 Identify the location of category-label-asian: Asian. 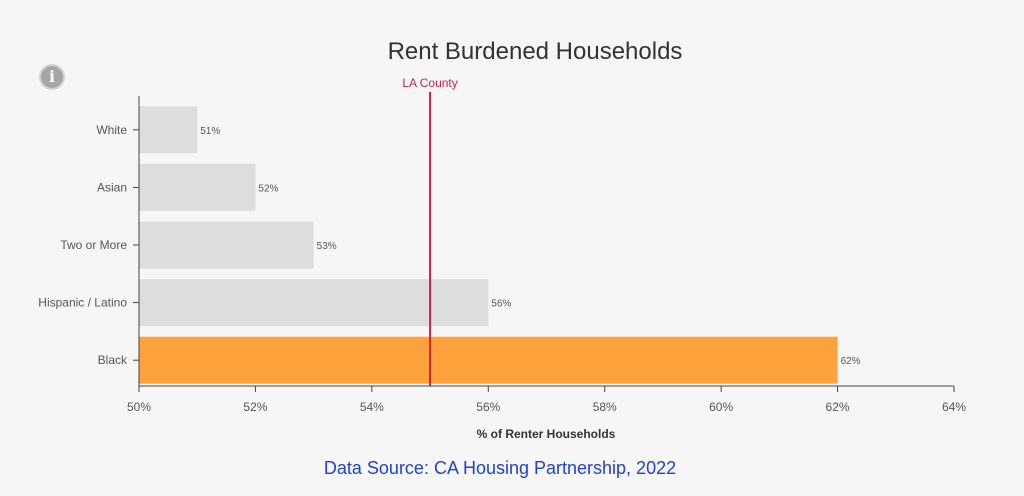
(112, 187).